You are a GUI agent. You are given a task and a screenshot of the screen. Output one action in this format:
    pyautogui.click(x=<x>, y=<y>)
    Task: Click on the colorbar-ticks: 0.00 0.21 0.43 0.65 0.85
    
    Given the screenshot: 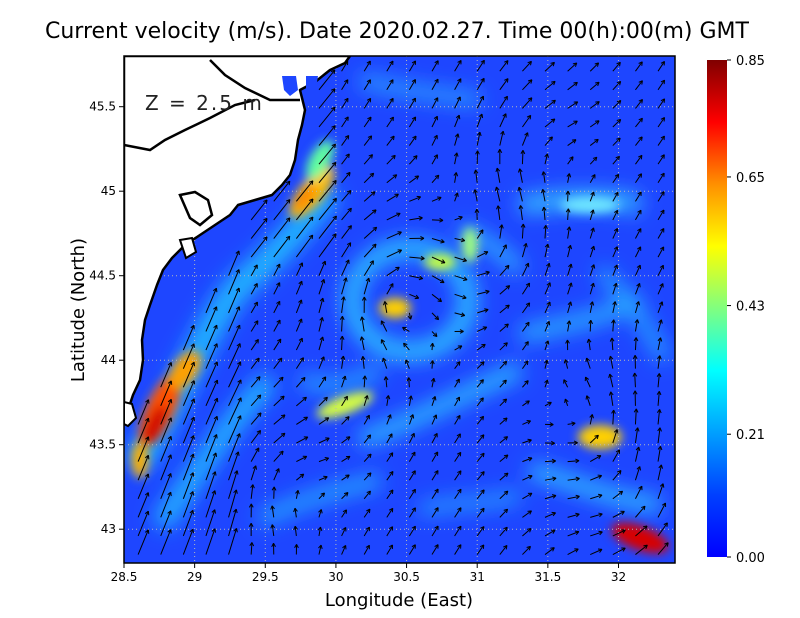 What is the action you would take?
    pyautogui.click(x=746, y=310)
    